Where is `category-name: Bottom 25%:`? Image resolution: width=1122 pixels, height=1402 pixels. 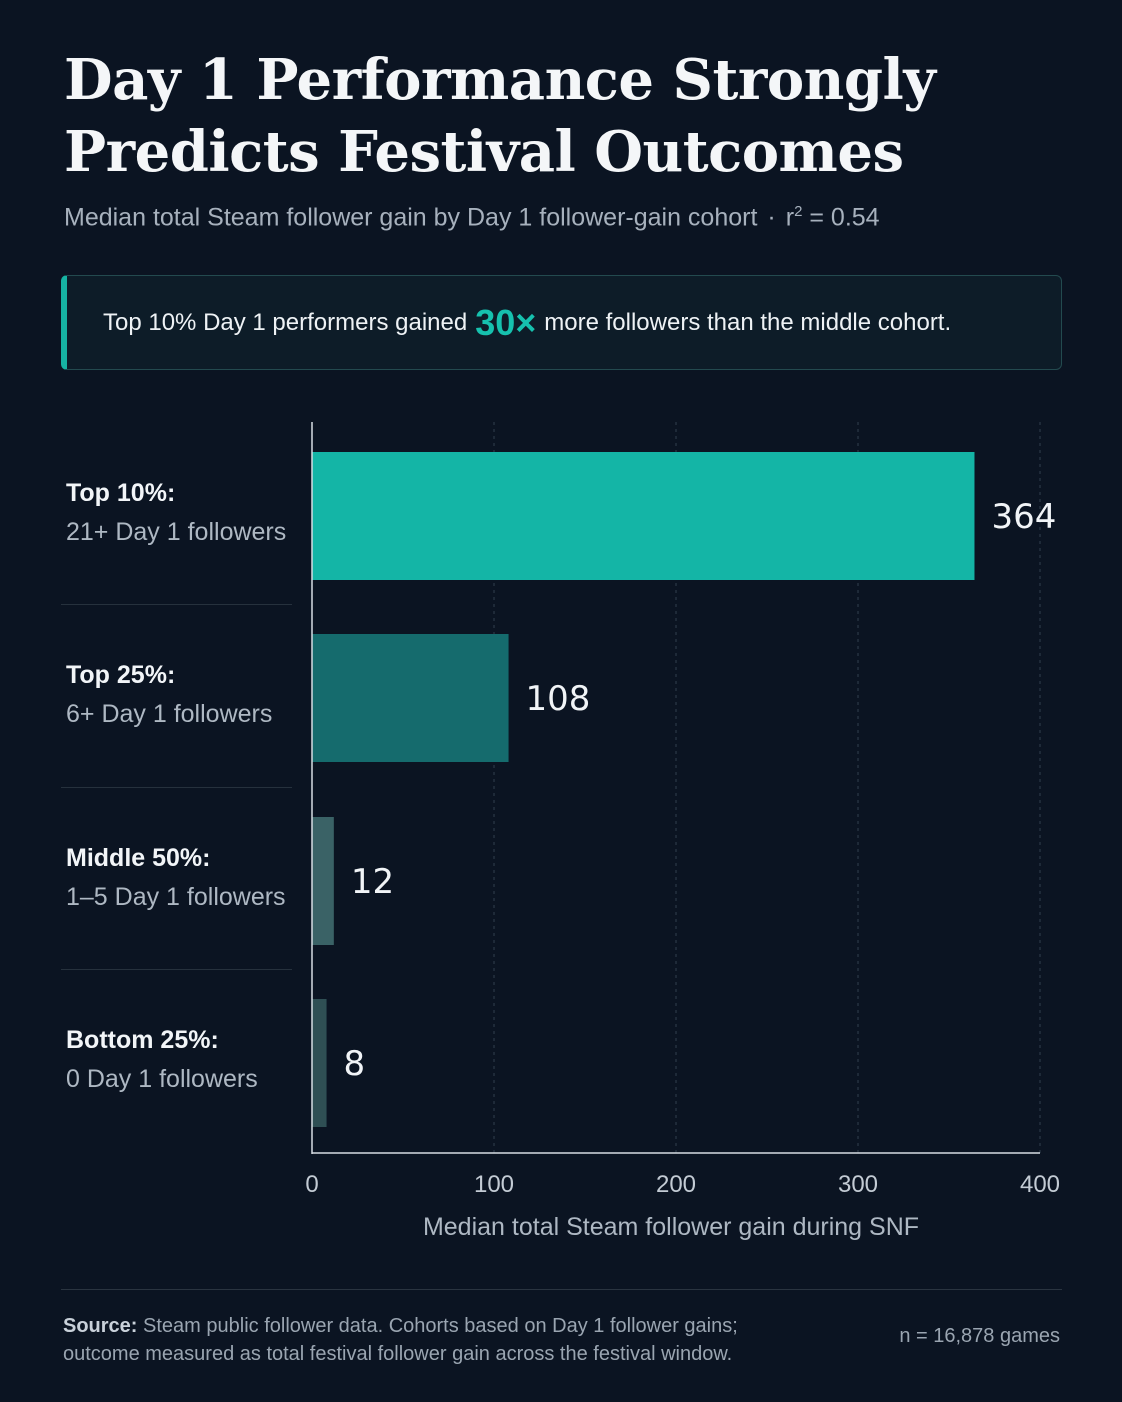 category-name: Bottom 25%: is located at coordinates (142, 1040).